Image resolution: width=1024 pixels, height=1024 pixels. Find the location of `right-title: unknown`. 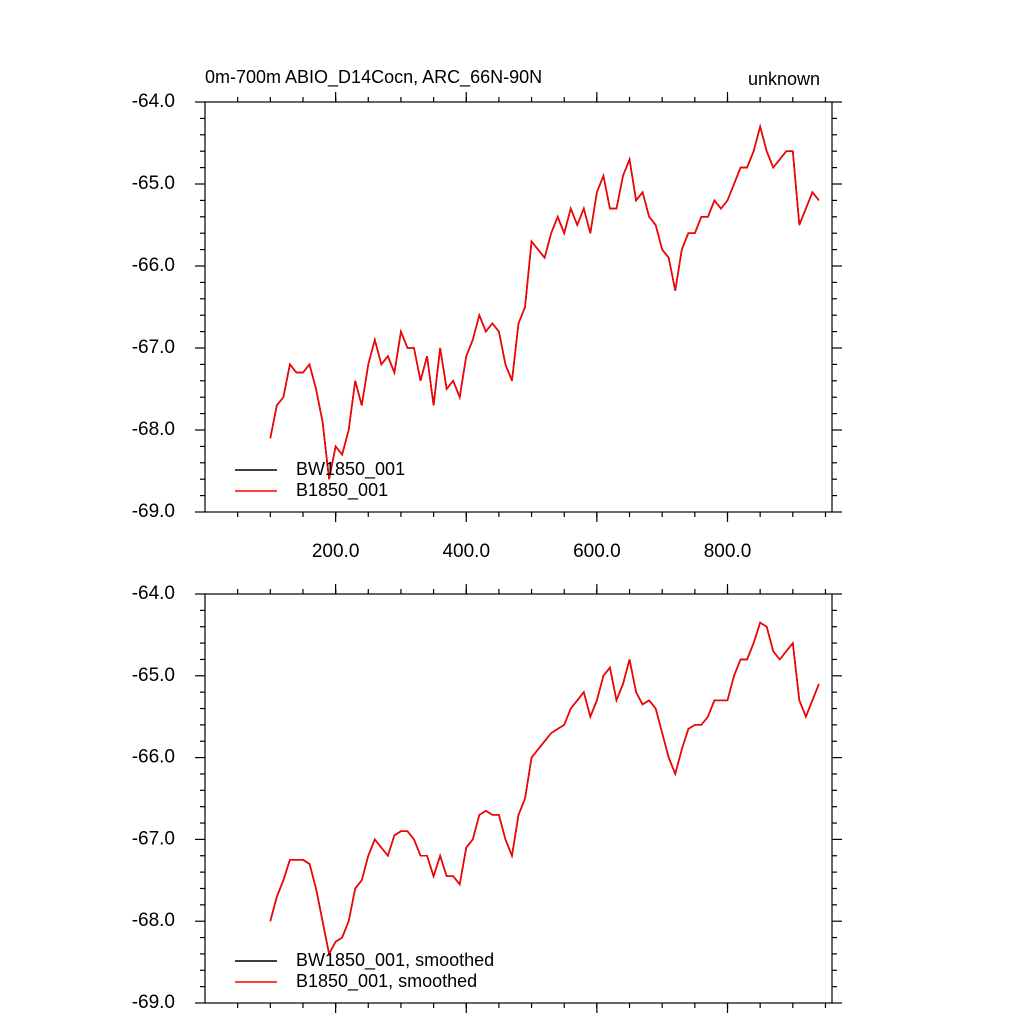

right-title: unknown is located at coordinates (784, 79).